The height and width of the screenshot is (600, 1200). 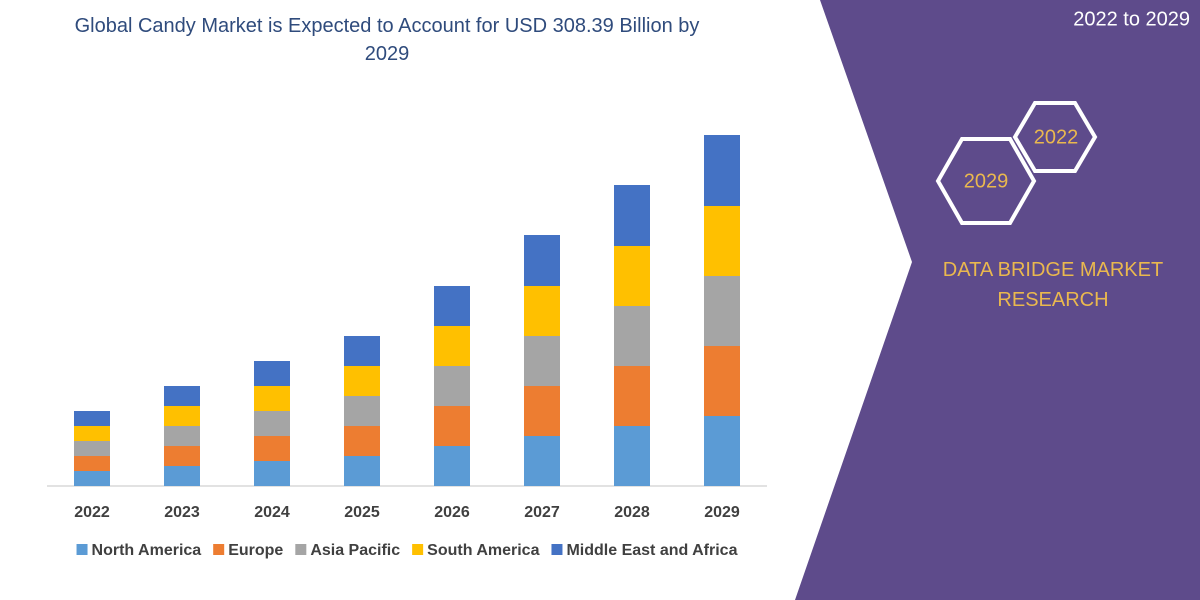 I want to click on x-tick-label: 2027, so click(x=542, y=512).